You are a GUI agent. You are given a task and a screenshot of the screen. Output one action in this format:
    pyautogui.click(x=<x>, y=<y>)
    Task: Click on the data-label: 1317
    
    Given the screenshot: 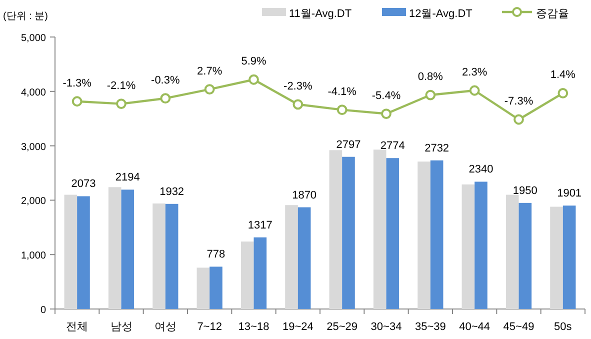 What is the action you would take?
    pyautogui.click(x=260, y=225)
    